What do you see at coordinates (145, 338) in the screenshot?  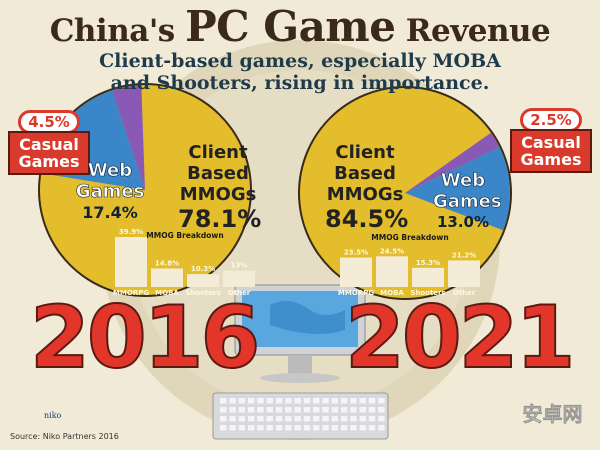 I see `year-2016: 2016` at bounding box center [145, 338].